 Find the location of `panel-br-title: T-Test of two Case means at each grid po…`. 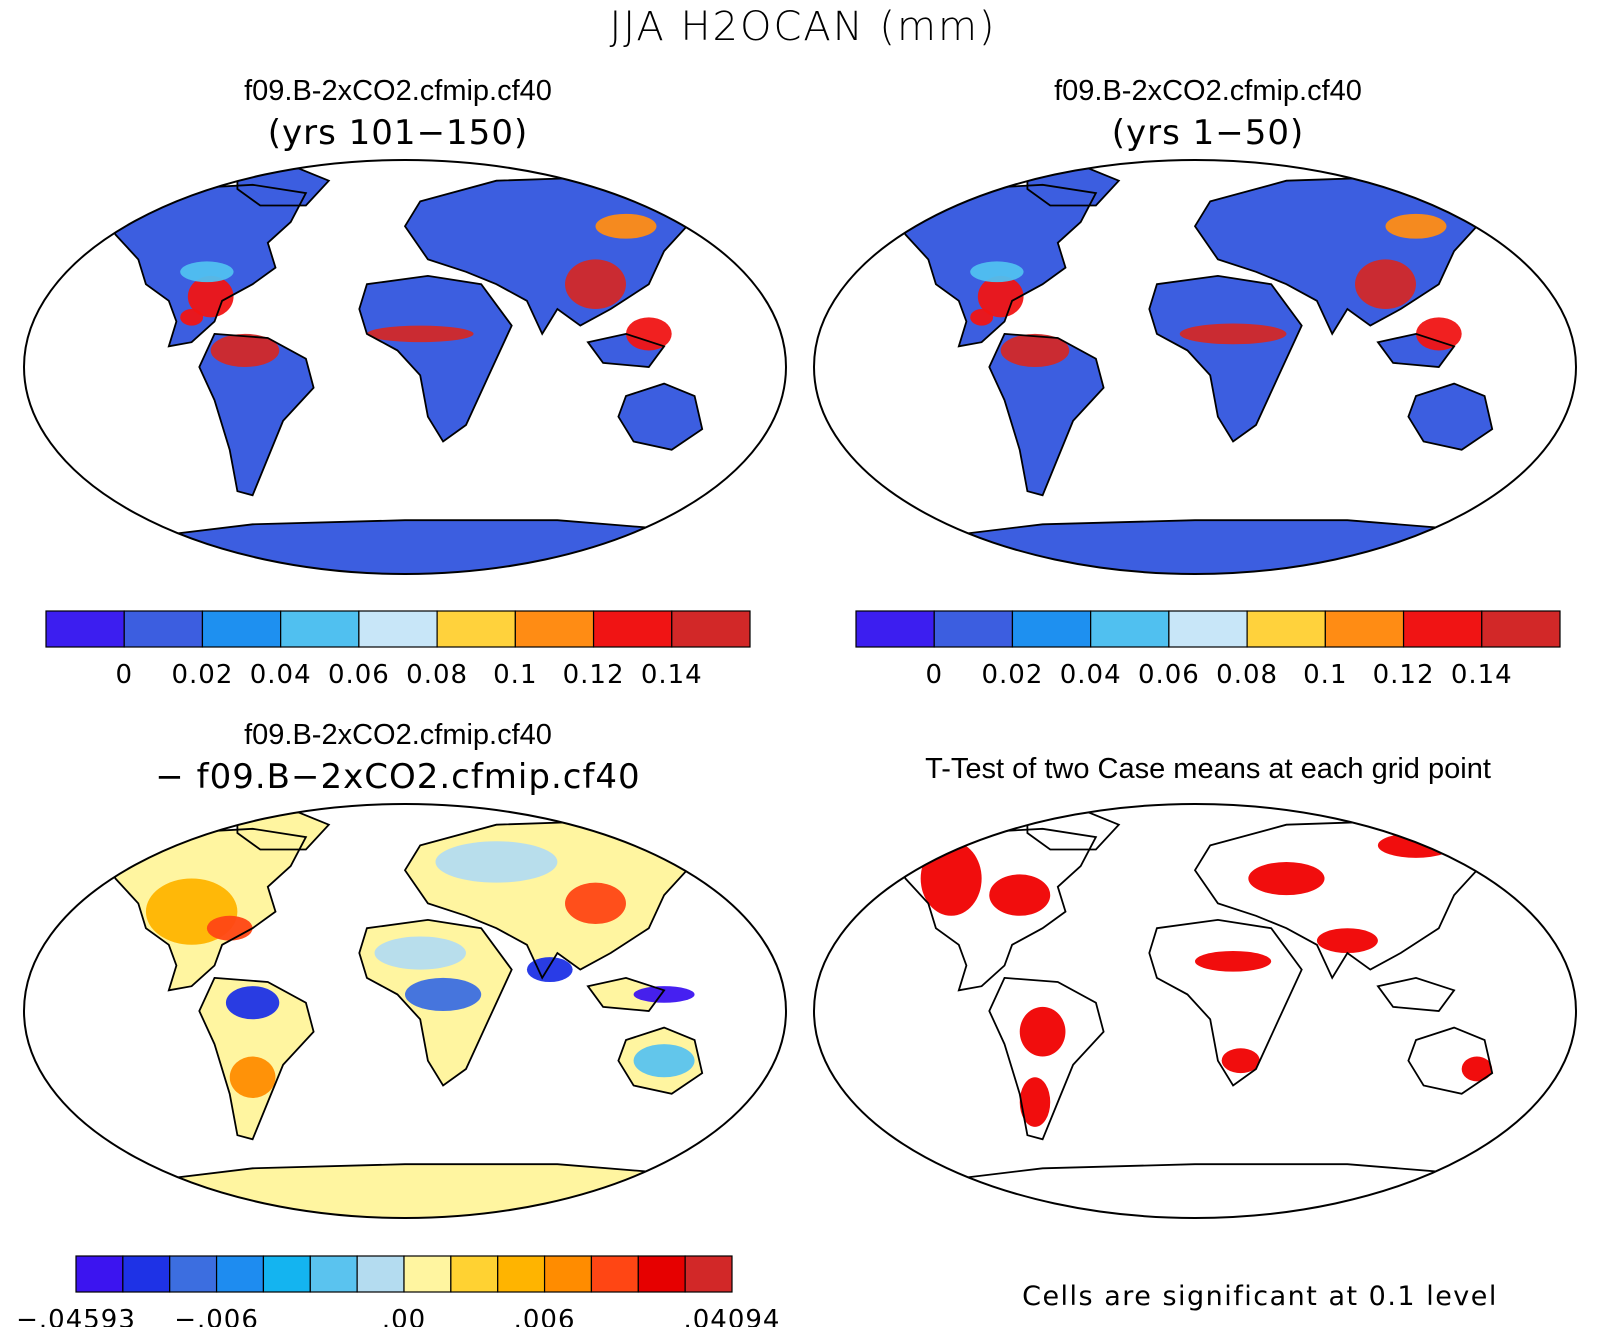

panel-br-title: T-Test of two Case means at each grid po… is located at coordinates (1208, 769).